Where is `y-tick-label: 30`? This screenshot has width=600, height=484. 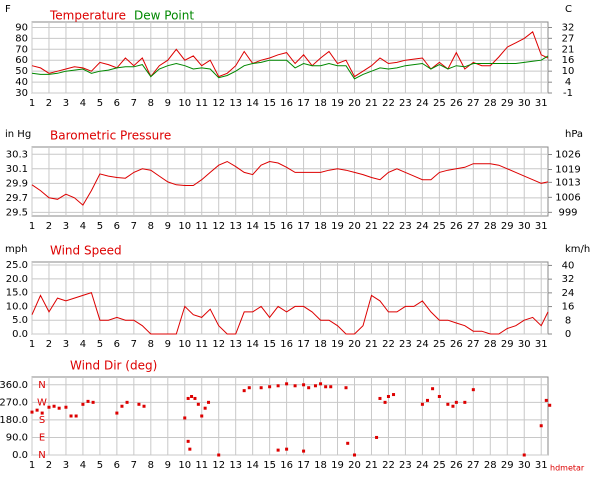 y-tick-label: 30 is located at coordinates (21, 93).